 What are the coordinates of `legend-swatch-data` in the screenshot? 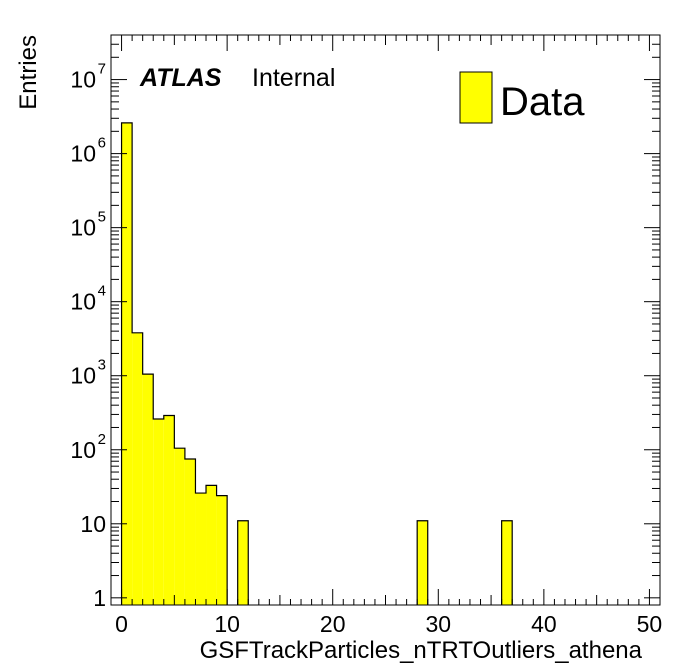 It's located at (476, 97).